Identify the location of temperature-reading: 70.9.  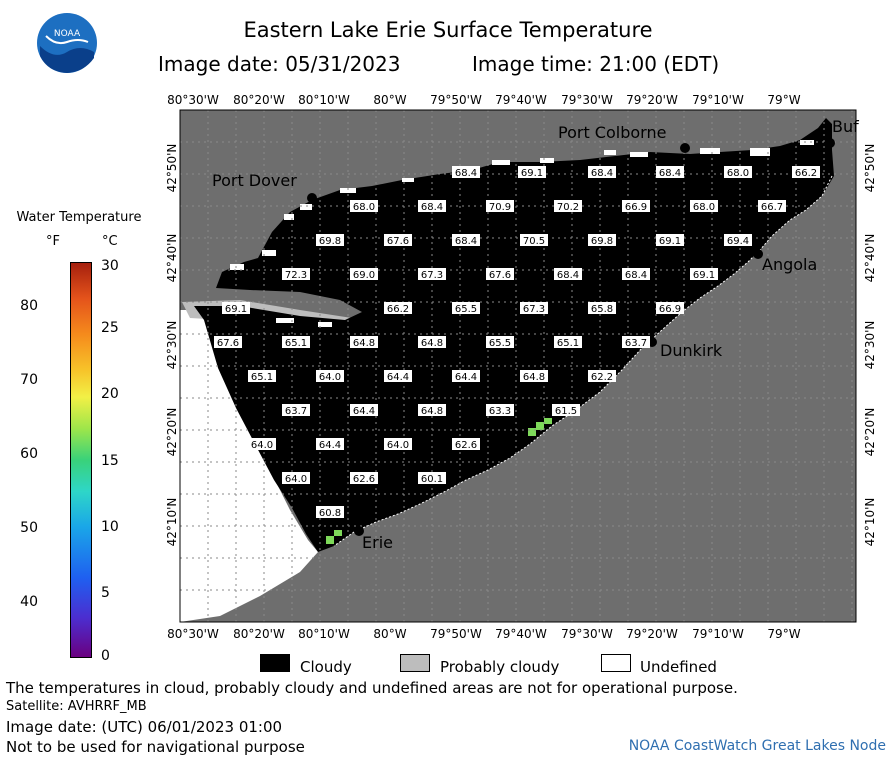
(500, 206).